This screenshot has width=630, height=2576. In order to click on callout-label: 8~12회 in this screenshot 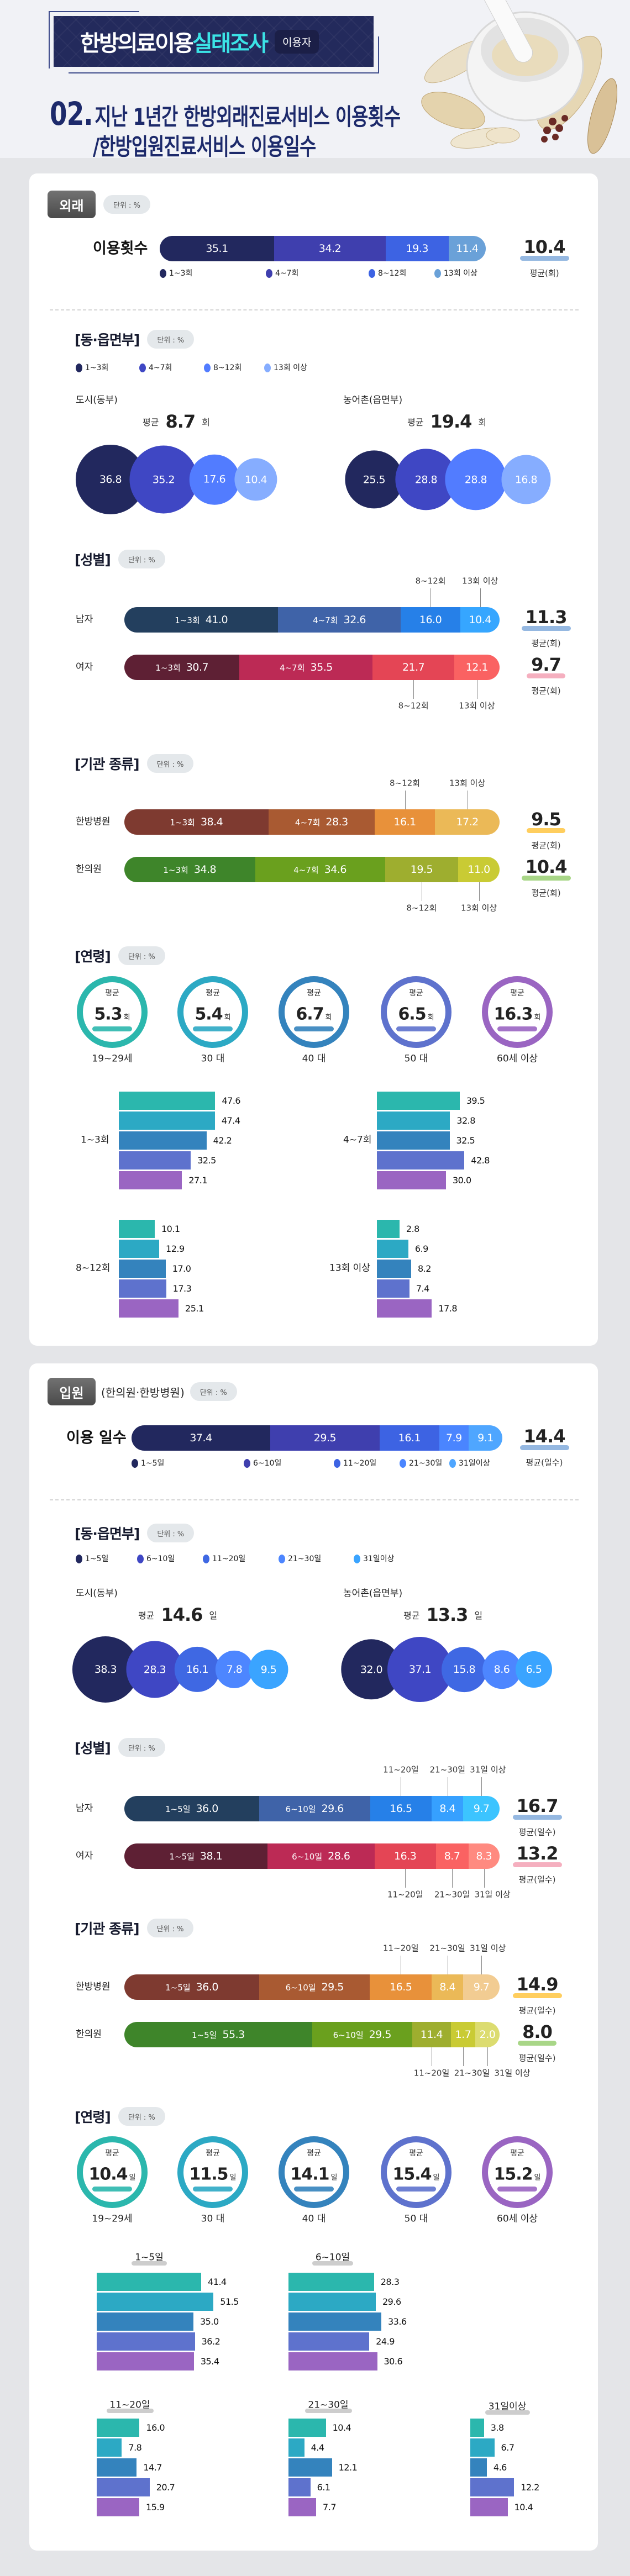, I will do `click(421, 908)`.